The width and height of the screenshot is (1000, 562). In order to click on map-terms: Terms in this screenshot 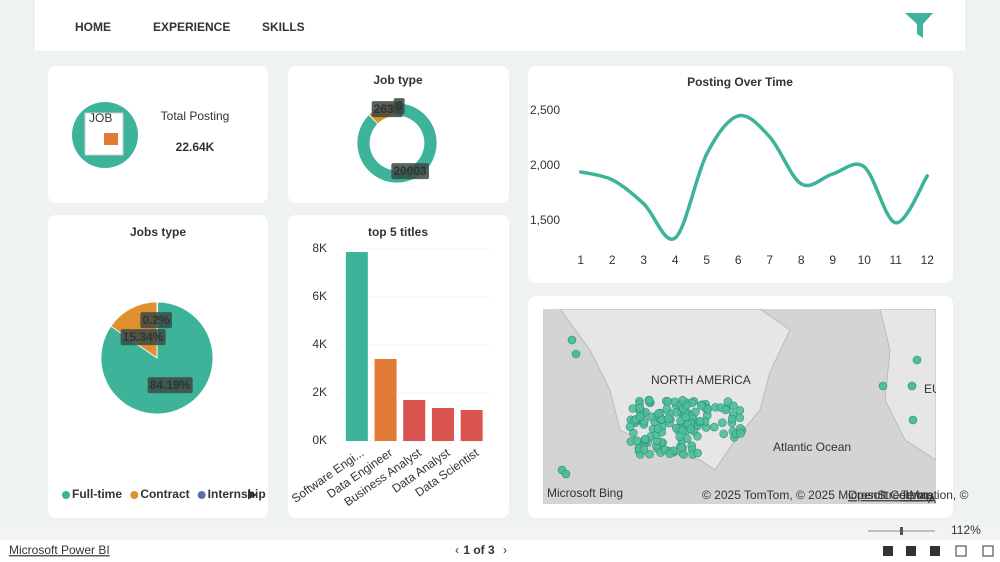, I will do `click(917, 495)`.